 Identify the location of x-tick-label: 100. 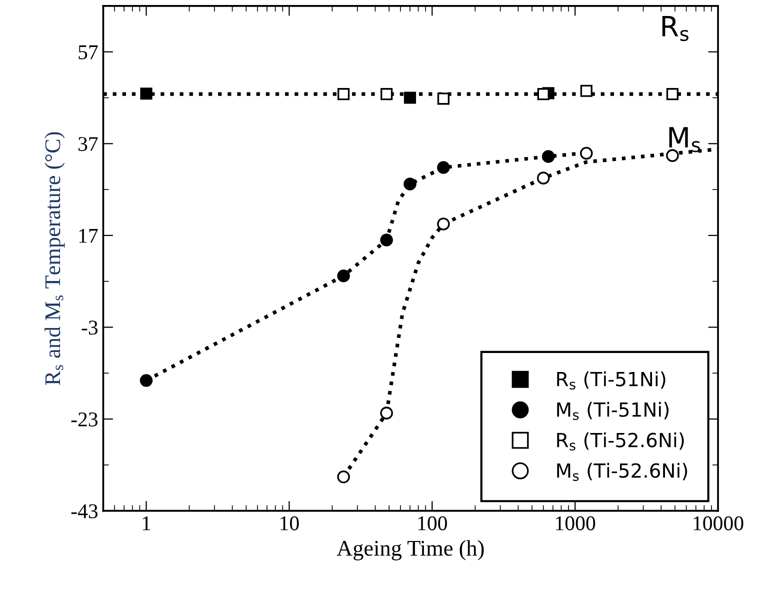
(432, 523).